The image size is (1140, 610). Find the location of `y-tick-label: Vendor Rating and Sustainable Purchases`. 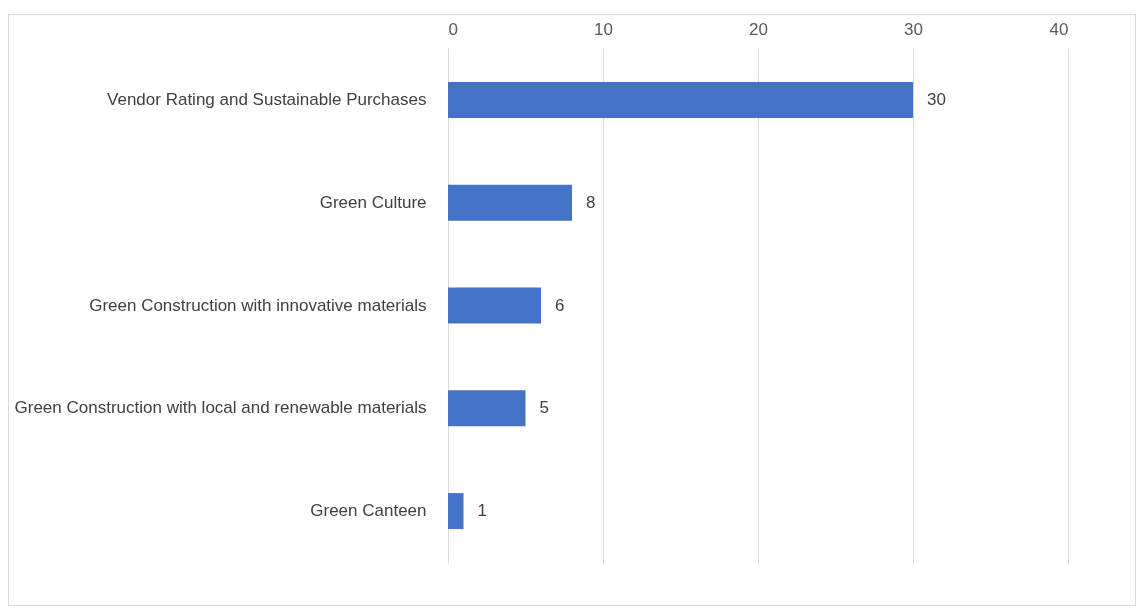

y-tick-label: Vendor Rating and Sustainable Purchases is located at coordinates (267, 99).